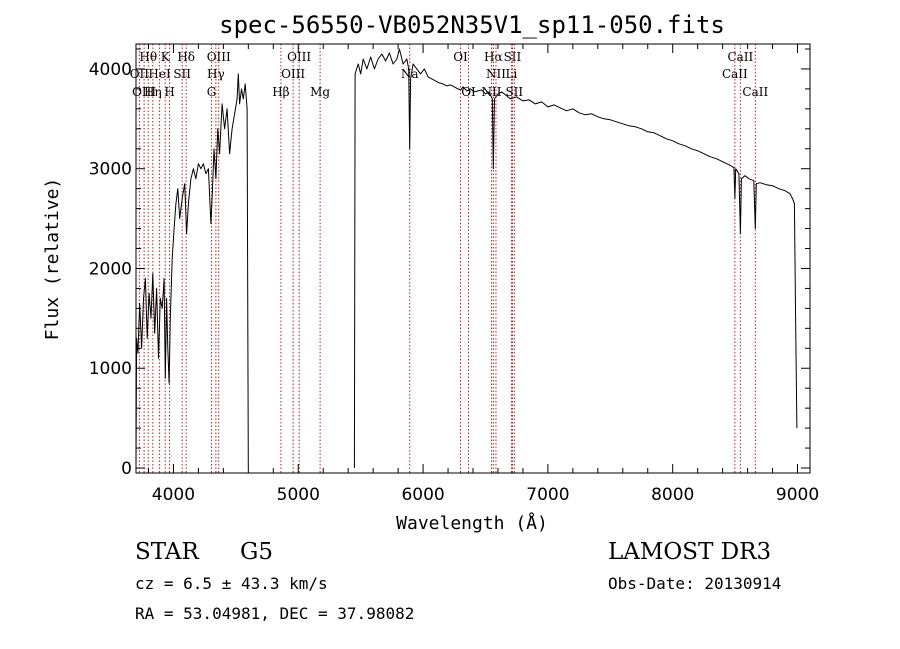 This screenshot has width=900, height=649. Describe the element at coordinates (126, 469) in the screenshot. I see `y-tick-label: 0` at that location.